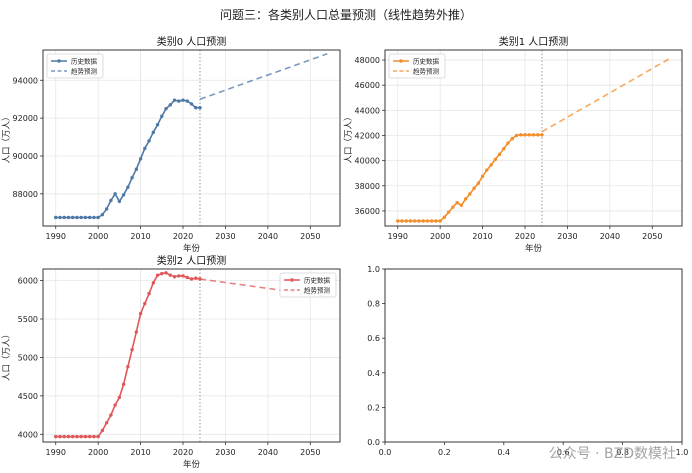 This screenshot has height=473, width=692. What do you see at coordinates (84, 61) in the screenshot?
I see `legend-label: 历史数据` at bounding box center [84, 61].